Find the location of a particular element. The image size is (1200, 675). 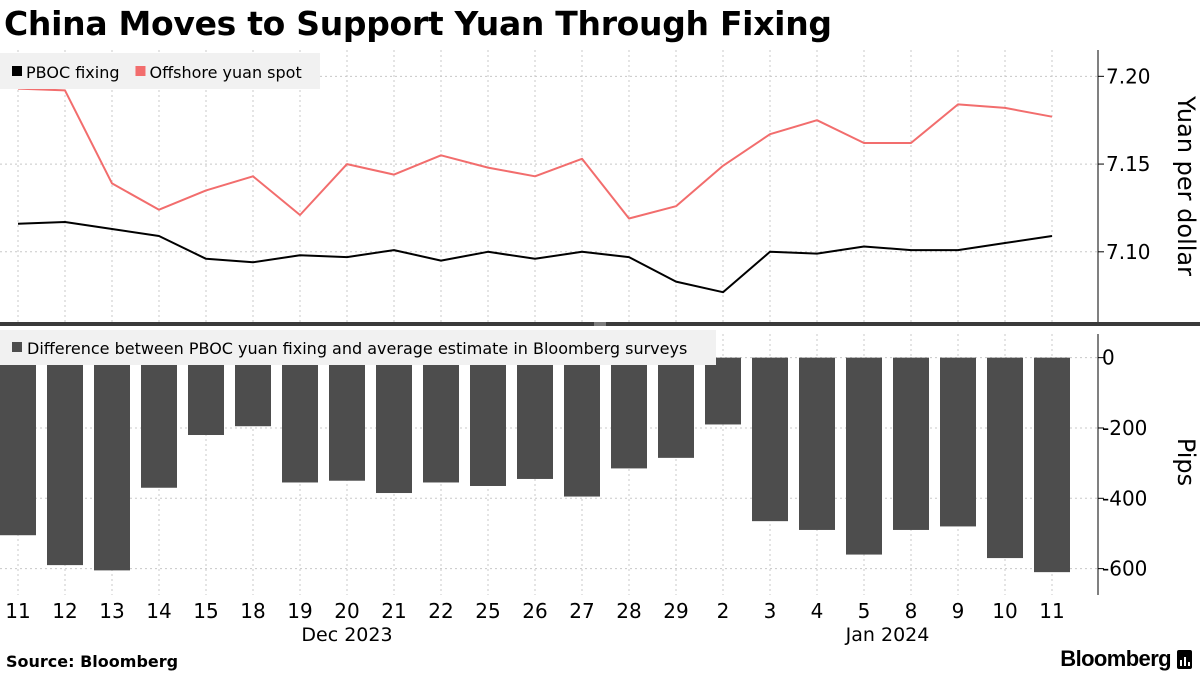

y-tick-label: 0 is located at coordinates (1108, 358).